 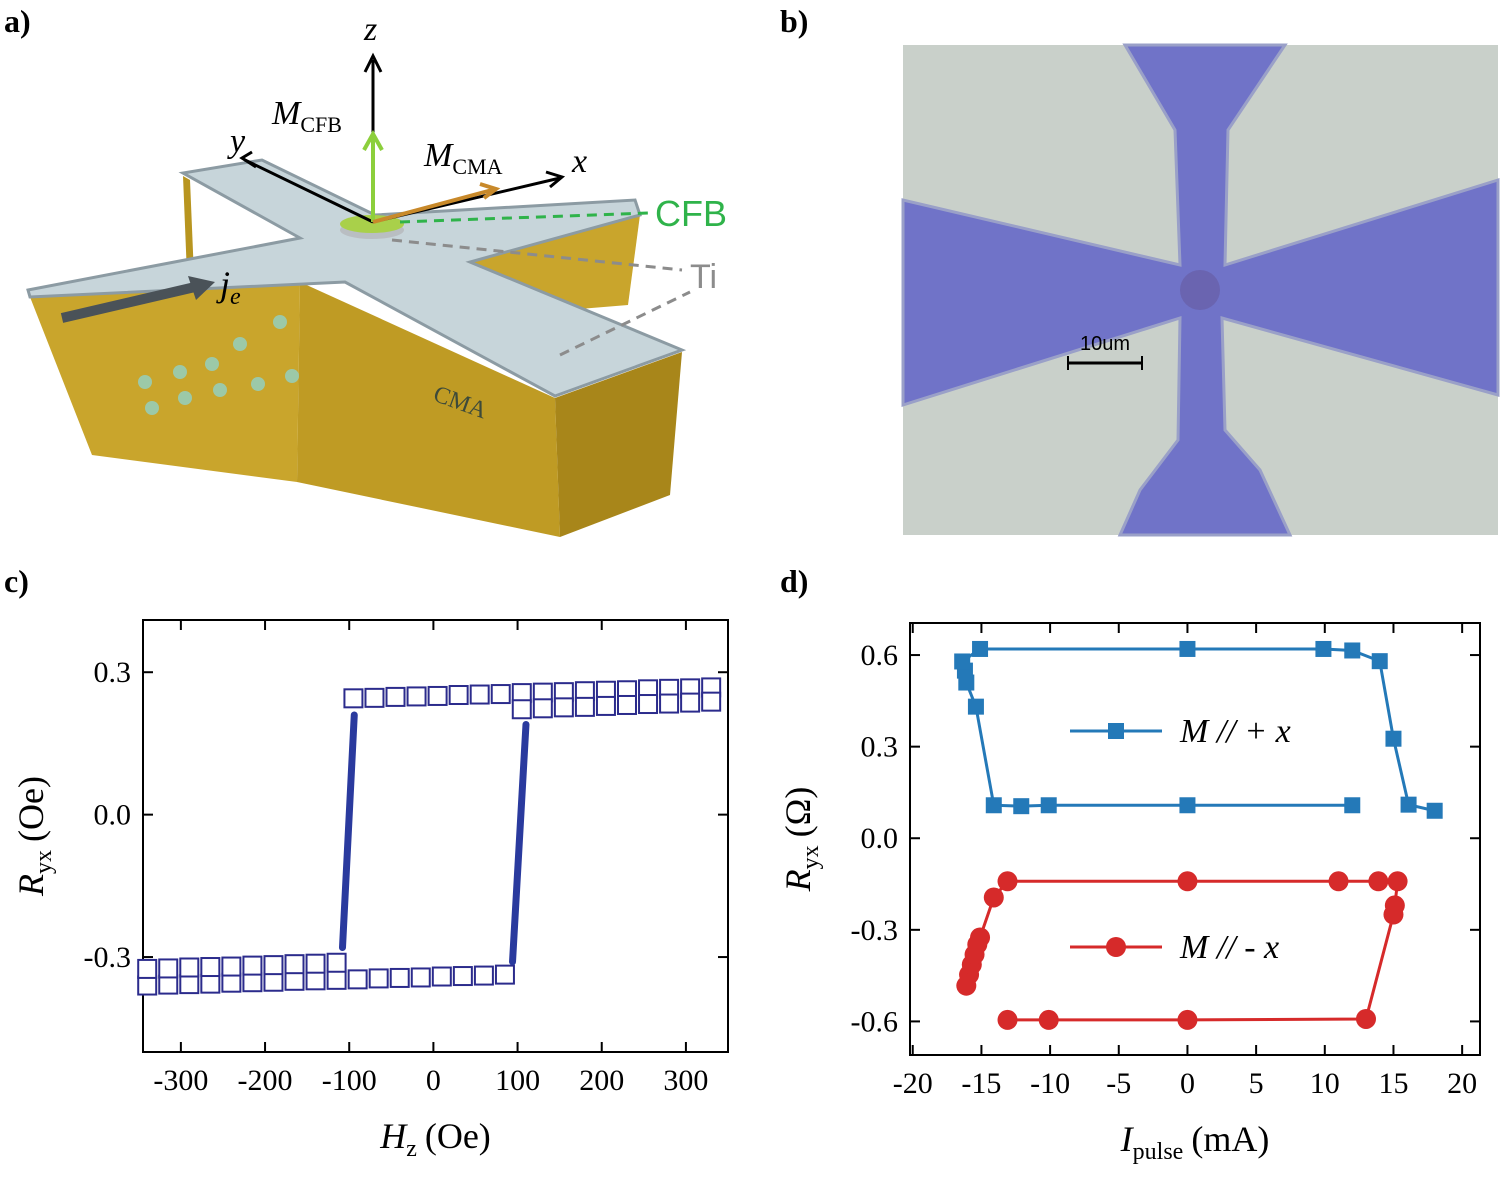 I want to click on top-surface, so click(x=356, y=278).